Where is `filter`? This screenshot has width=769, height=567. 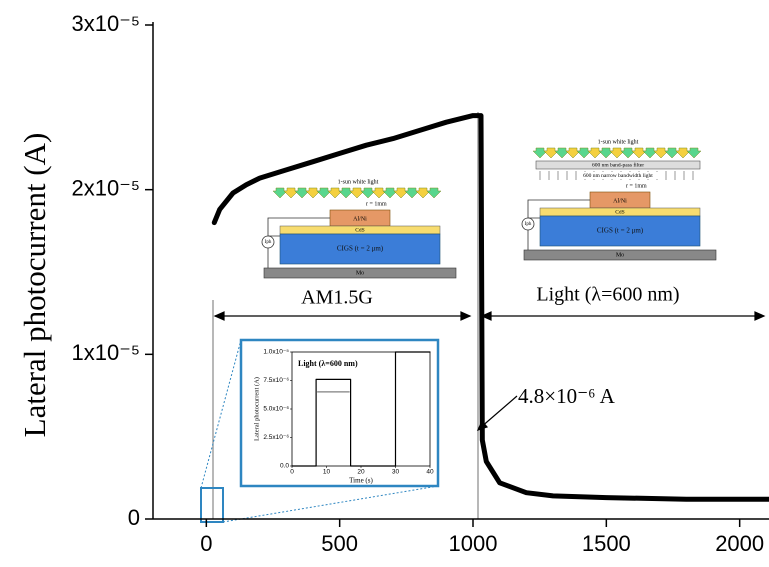
filter is located at coordinates (618, 165).